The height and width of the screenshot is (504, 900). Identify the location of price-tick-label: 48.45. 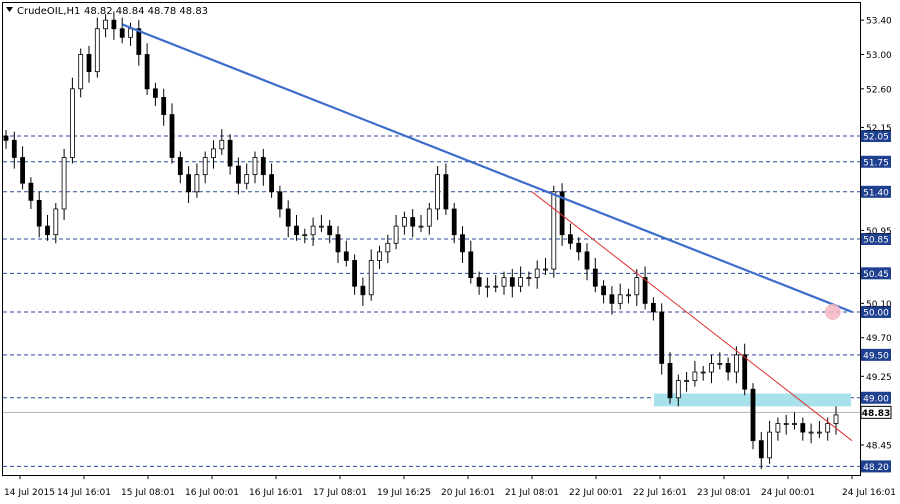
(879, 446).